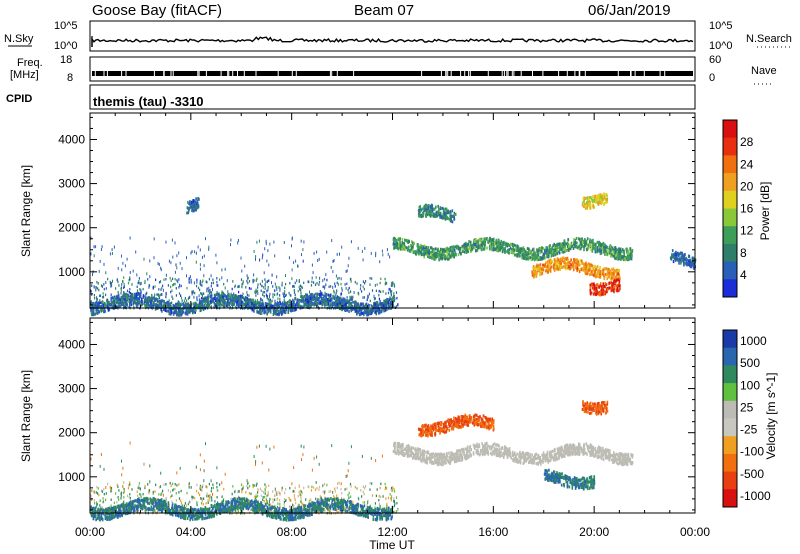 Image resolution: width=800 pixels, height=554 pixels. What do you see at coordinates (764, 71) in the screenshot?
I see `nave-label: Nave` at bounding box center [764, 71].